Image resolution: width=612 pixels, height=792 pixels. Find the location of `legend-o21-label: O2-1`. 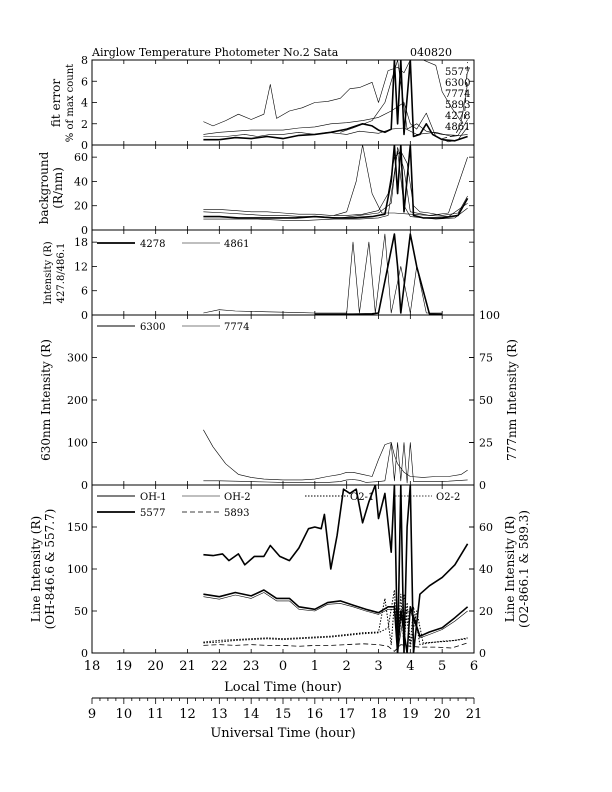

legend-o21-label: O2-1 is located at coordinates (362, 497).